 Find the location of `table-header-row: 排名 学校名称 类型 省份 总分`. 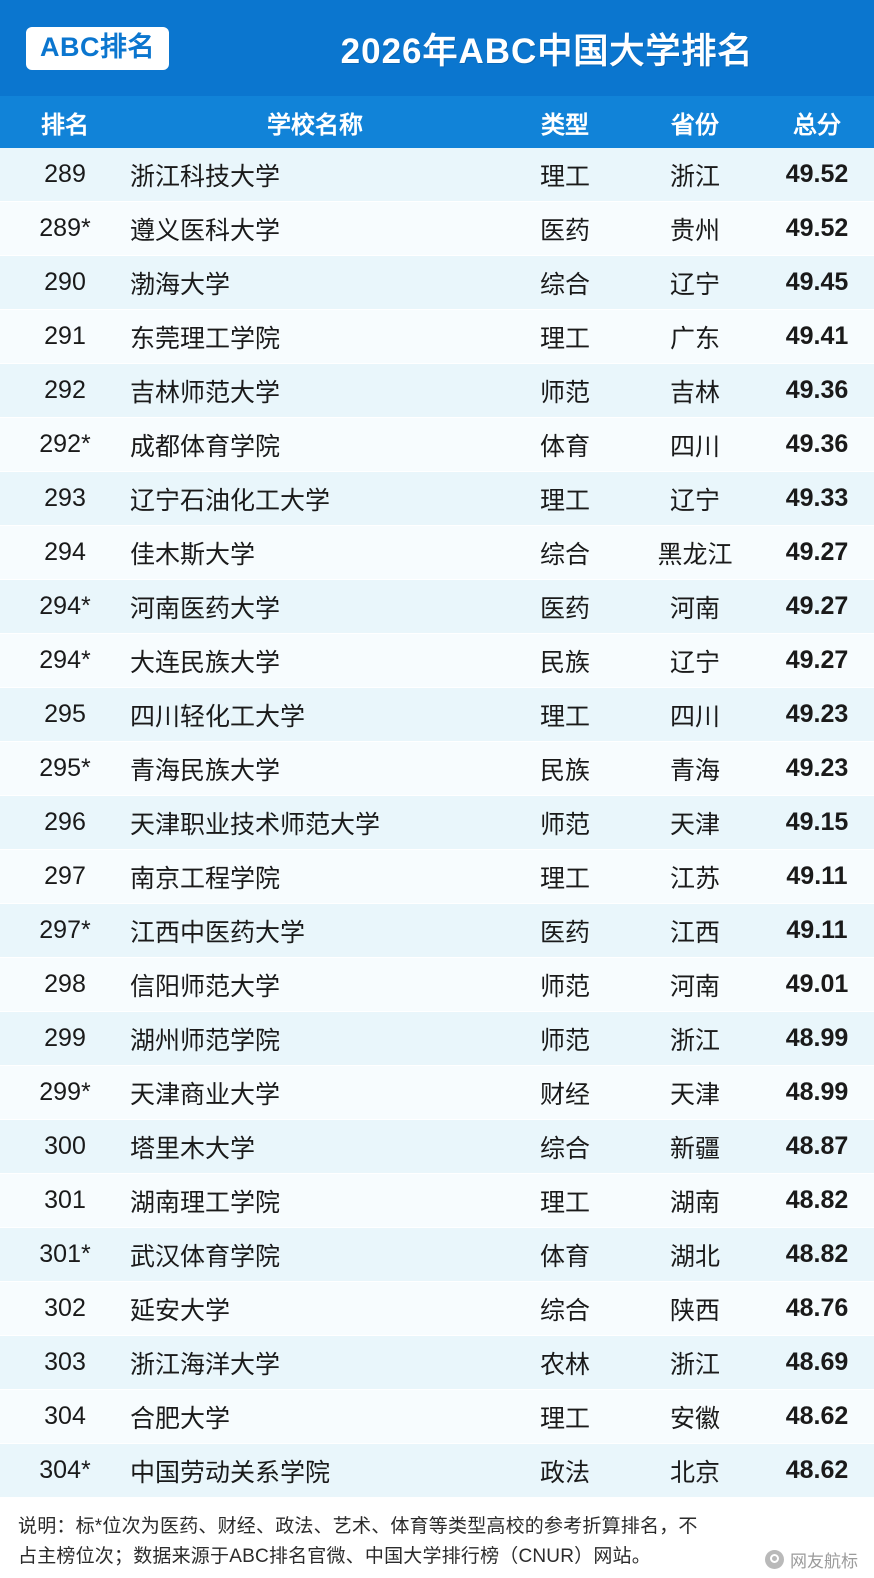

table-header-row: 排名 学校名称 类型 省份 总分 is located at coordinates (437, 122).